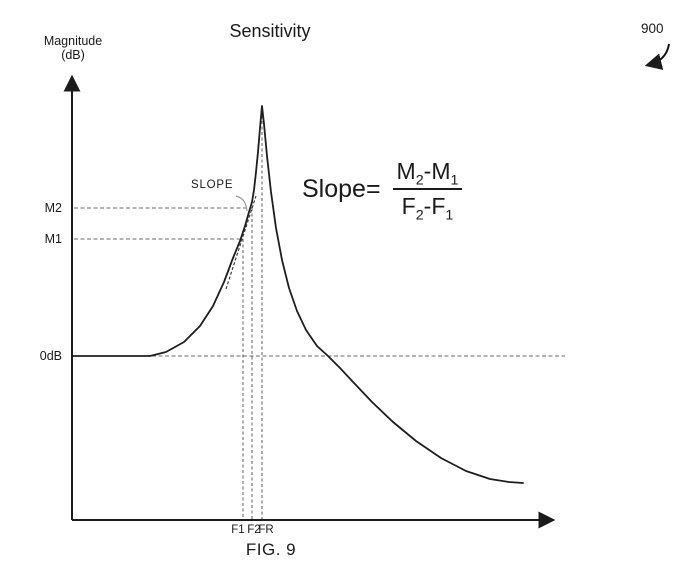 The width and height of the screenshot is (700, 584). I want to click on y-axis-label: Magnitude (dB), so click(73, 48).